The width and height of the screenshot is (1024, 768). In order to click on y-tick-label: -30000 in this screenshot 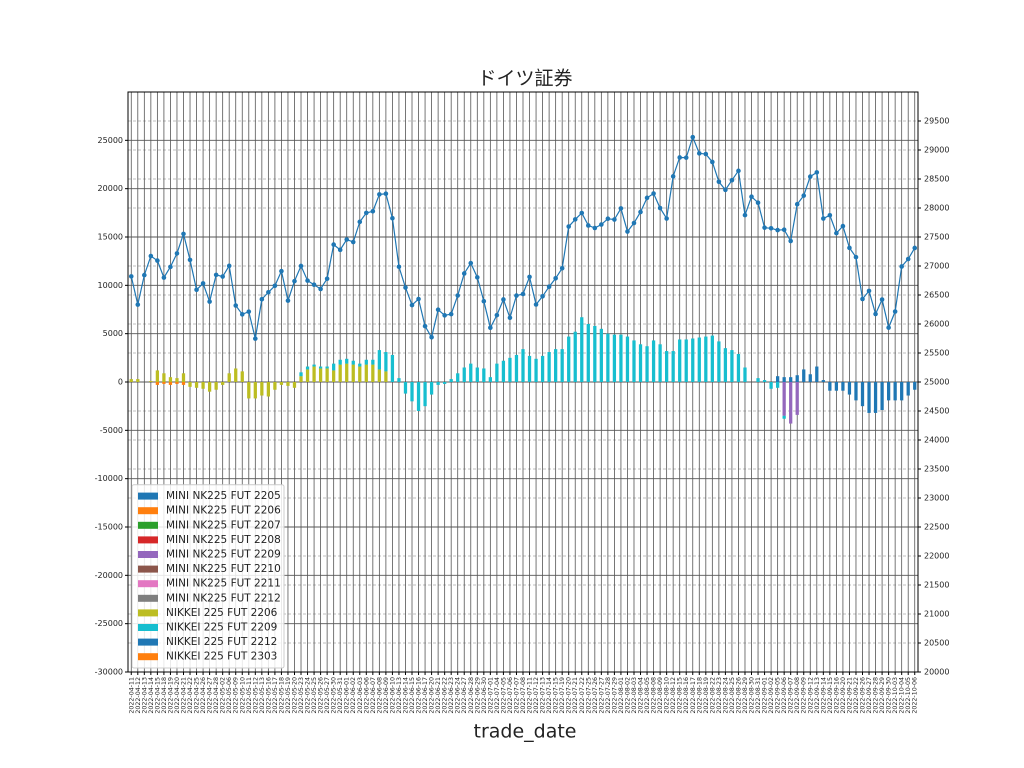, I will do `click(109, 672)`.